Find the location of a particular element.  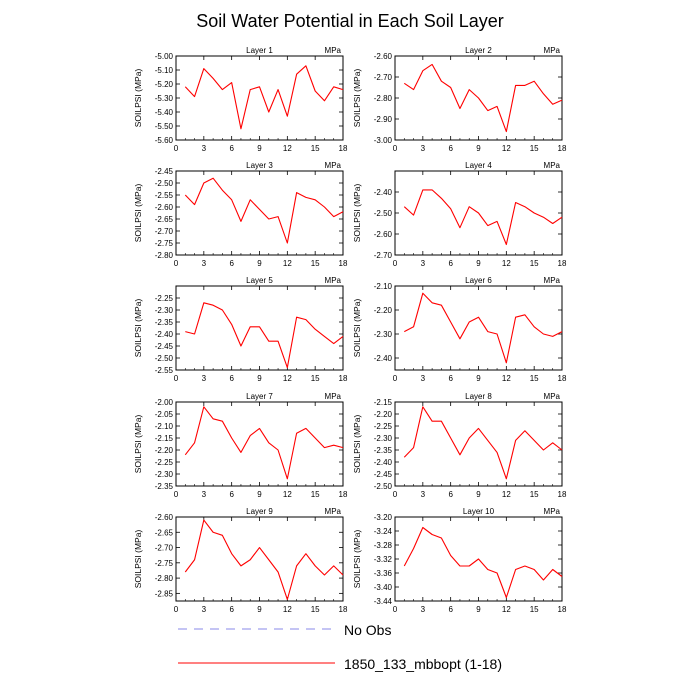

panel-unit-7: MPa is located at coordinates (333, 396).